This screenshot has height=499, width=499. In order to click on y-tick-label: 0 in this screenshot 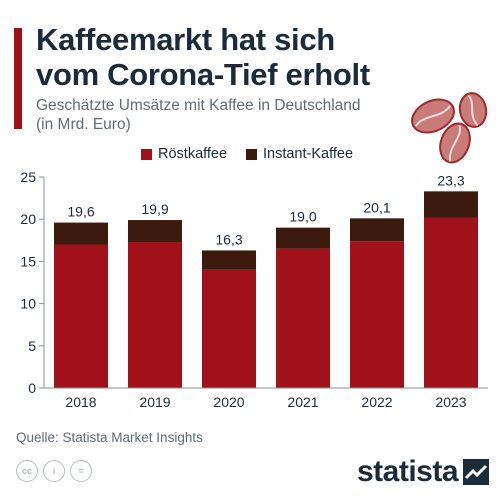, I will do `click(32, 388)`.